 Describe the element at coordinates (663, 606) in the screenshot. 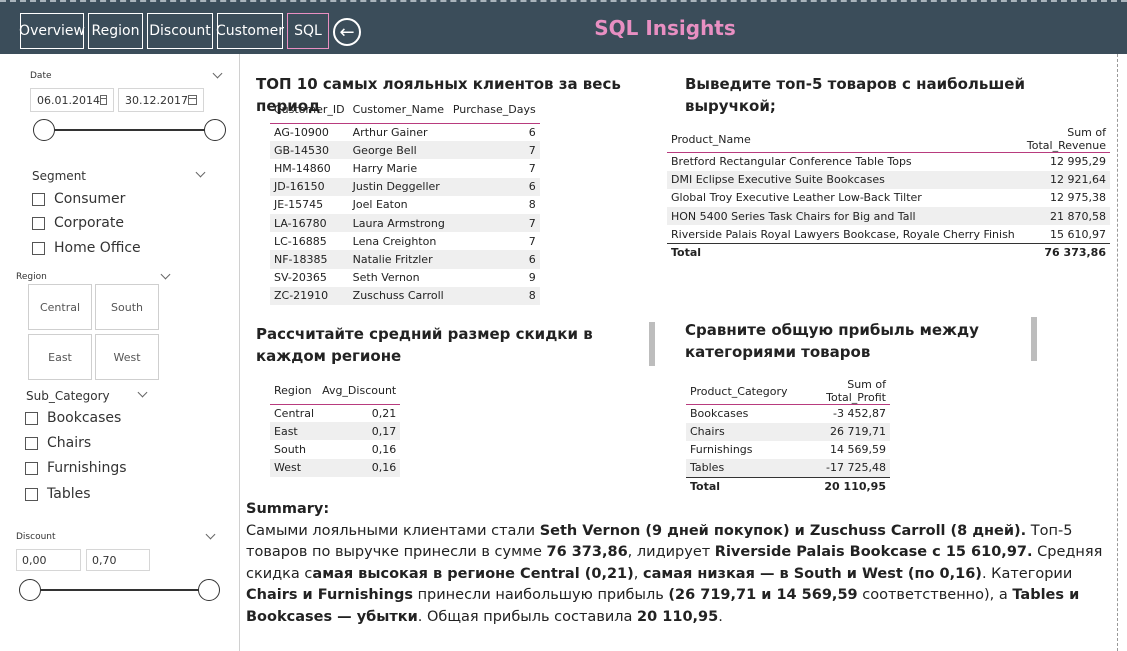

I see `summary-highlight: Tables и Bookcases — убытки` at that location.